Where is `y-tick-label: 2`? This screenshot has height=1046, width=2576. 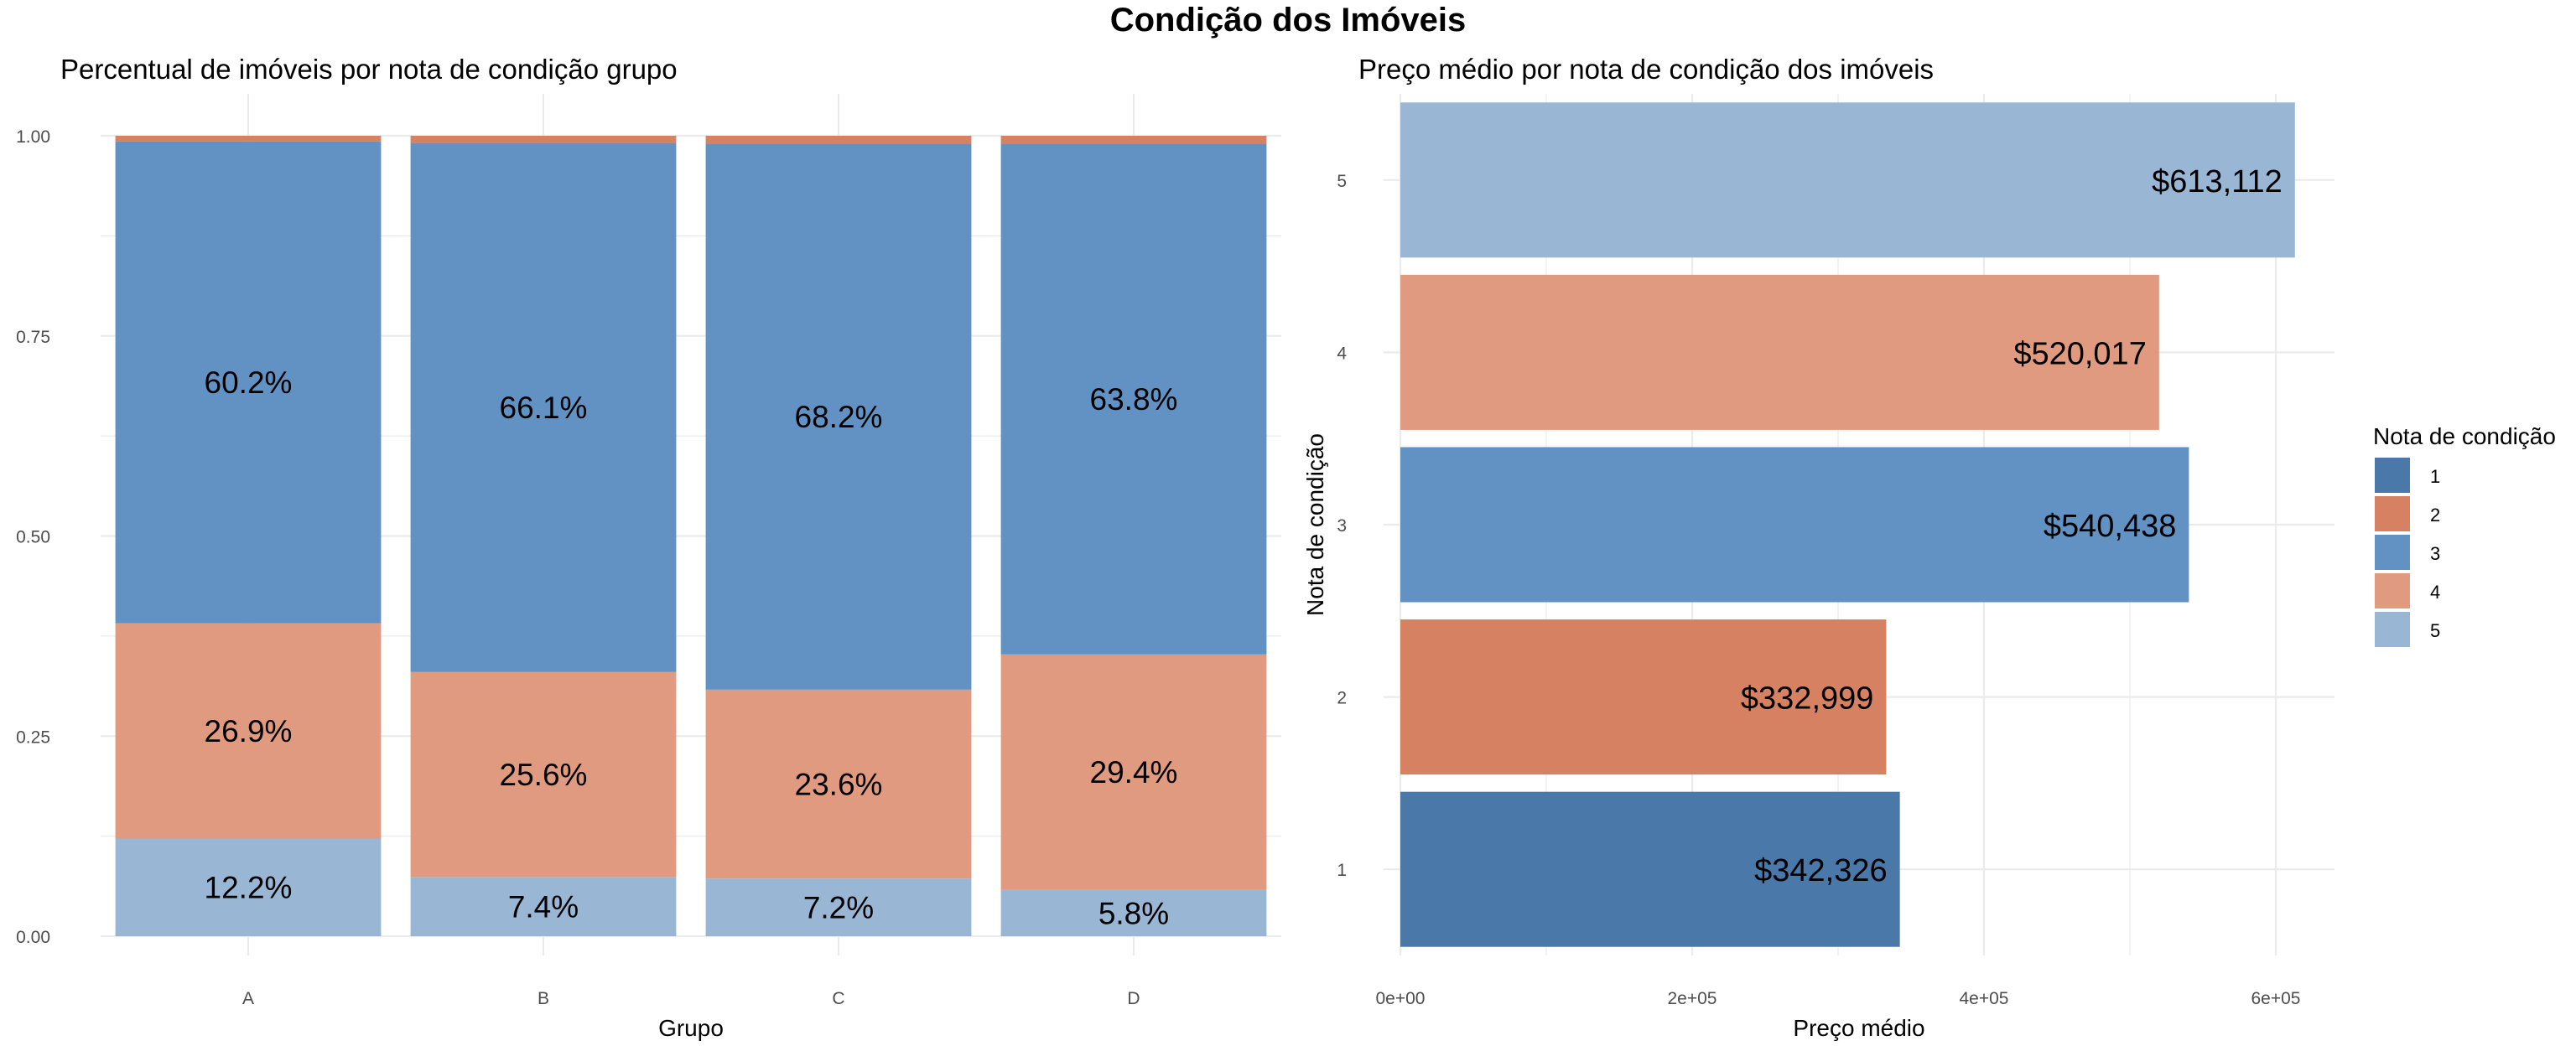 y-tick-label: 2 is located at coordinates (1342, 699).